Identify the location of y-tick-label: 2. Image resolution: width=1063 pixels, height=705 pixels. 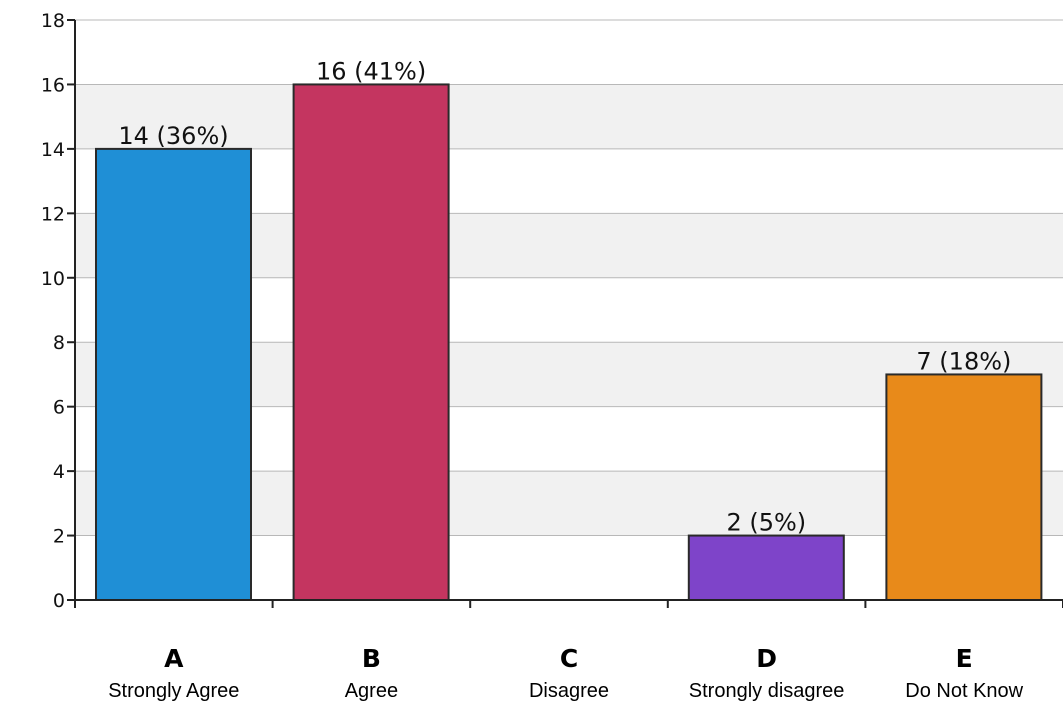
(59, 537).